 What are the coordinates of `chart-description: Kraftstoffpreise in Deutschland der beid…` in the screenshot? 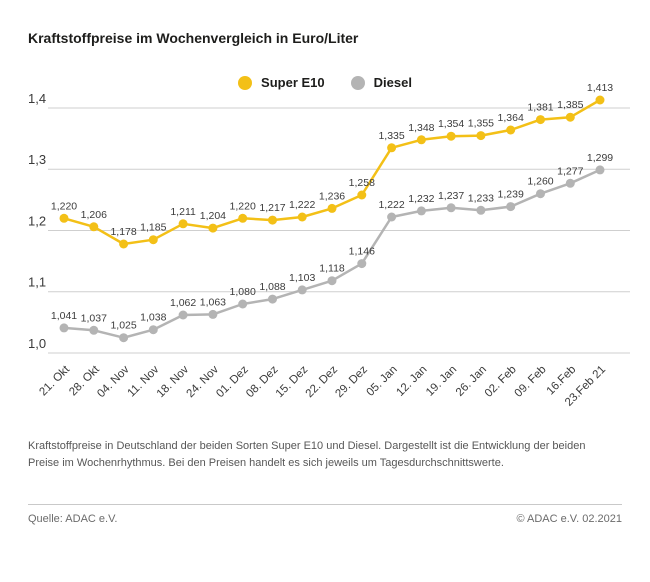 It's located at (307, 455).